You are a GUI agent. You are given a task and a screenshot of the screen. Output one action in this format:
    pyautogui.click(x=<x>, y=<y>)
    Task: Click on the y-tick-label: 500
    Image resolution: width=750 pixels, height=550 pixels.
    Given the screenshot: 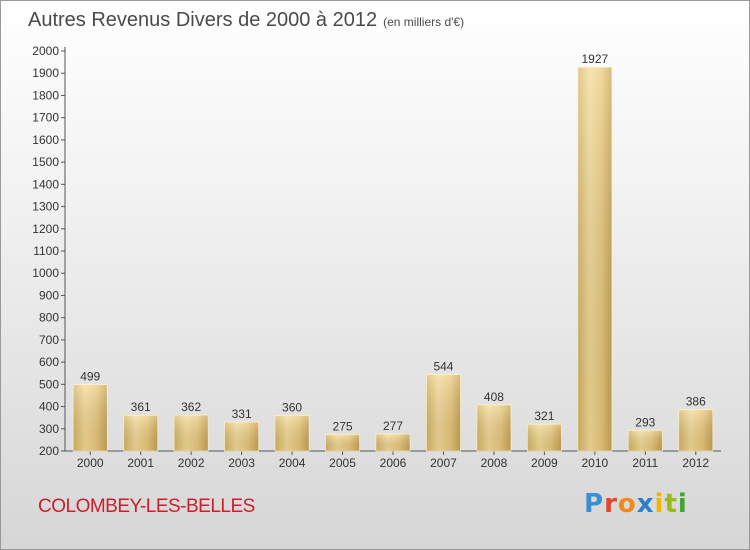 What is the action you would take?
    pyautogui.click(x=49, y=384)
    